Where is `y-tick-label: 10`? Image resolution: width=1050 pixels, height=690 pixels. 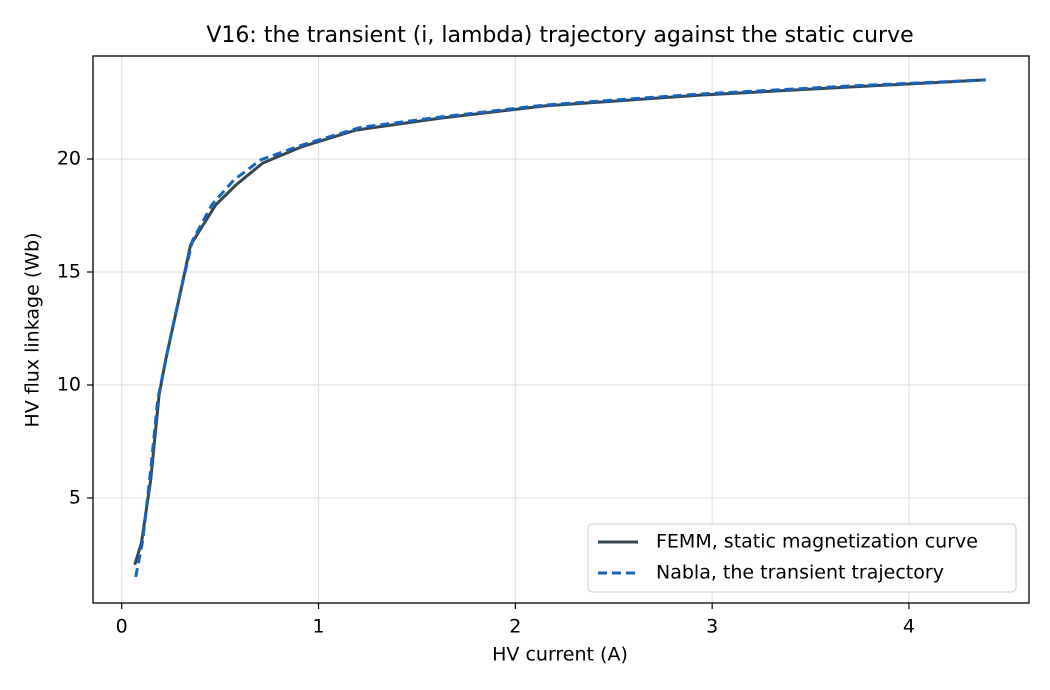
y-tick-label: 10 is located at coordinates (69, 384).